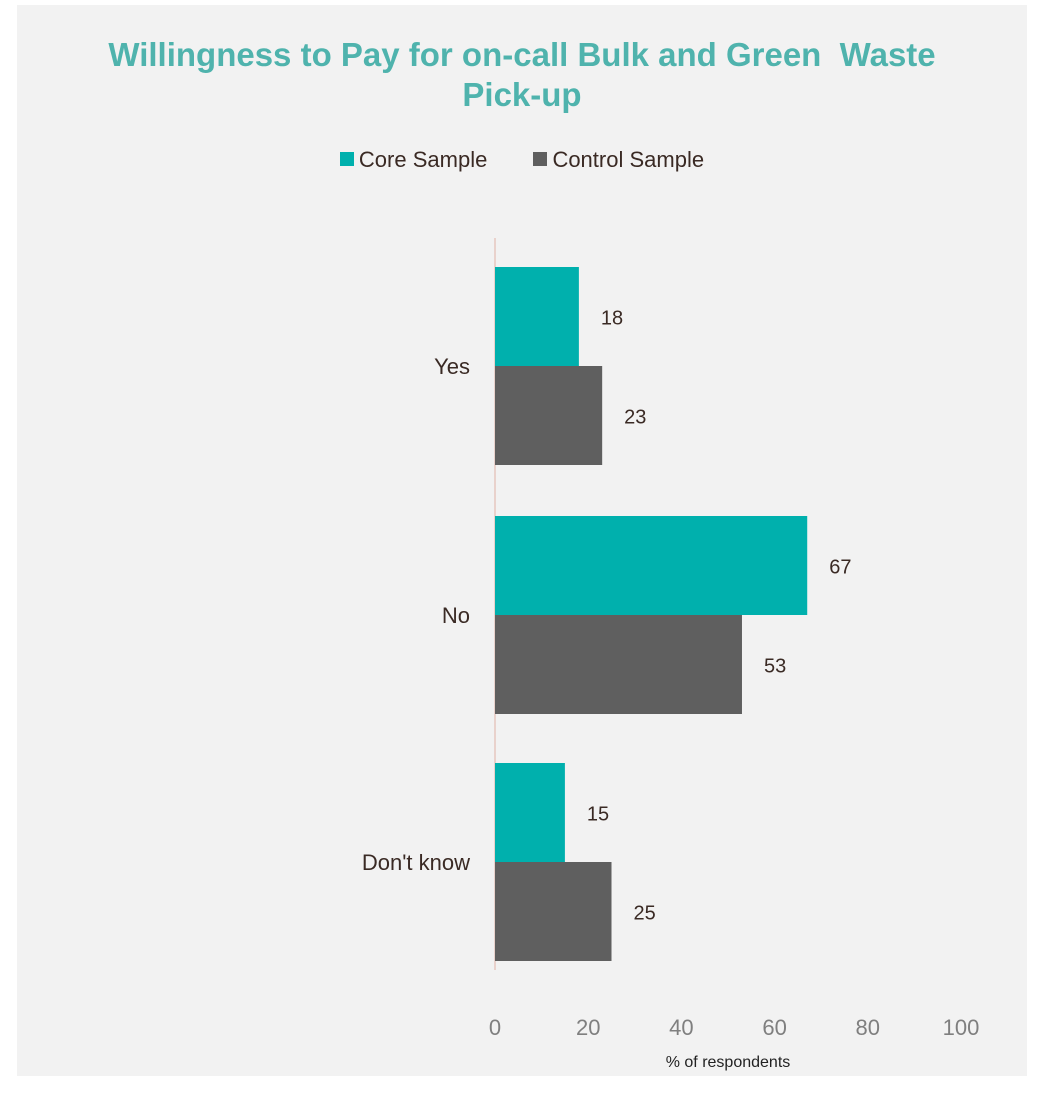 The image size is (1039, 1097). Describe the element at coordinates (612, 319) in the screenshot. I see `data-label: 18` at that location.